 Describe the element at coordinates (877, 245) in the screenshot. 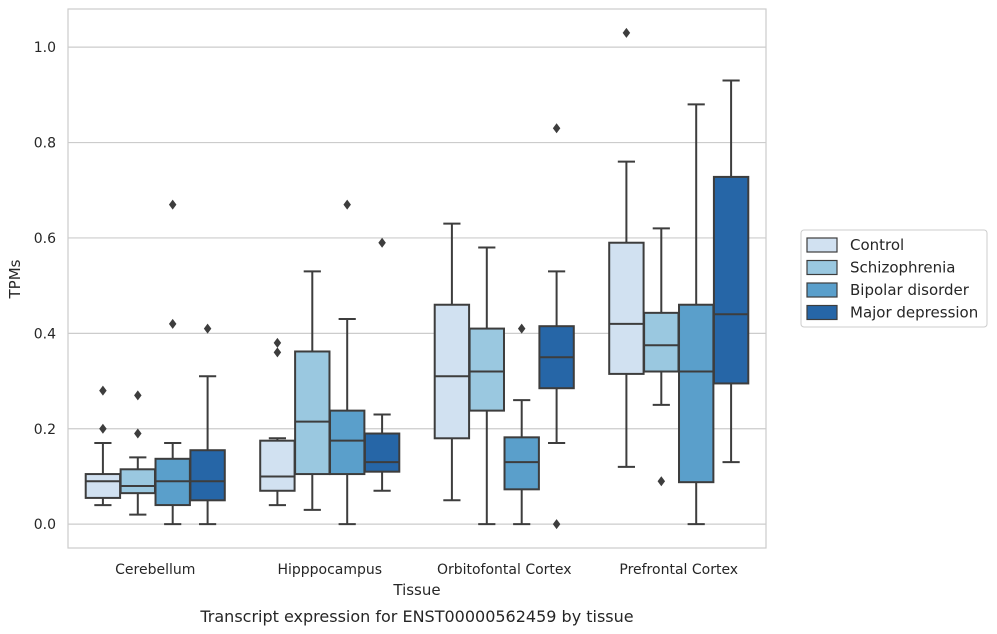

I see `legend-label: Control` at that location.